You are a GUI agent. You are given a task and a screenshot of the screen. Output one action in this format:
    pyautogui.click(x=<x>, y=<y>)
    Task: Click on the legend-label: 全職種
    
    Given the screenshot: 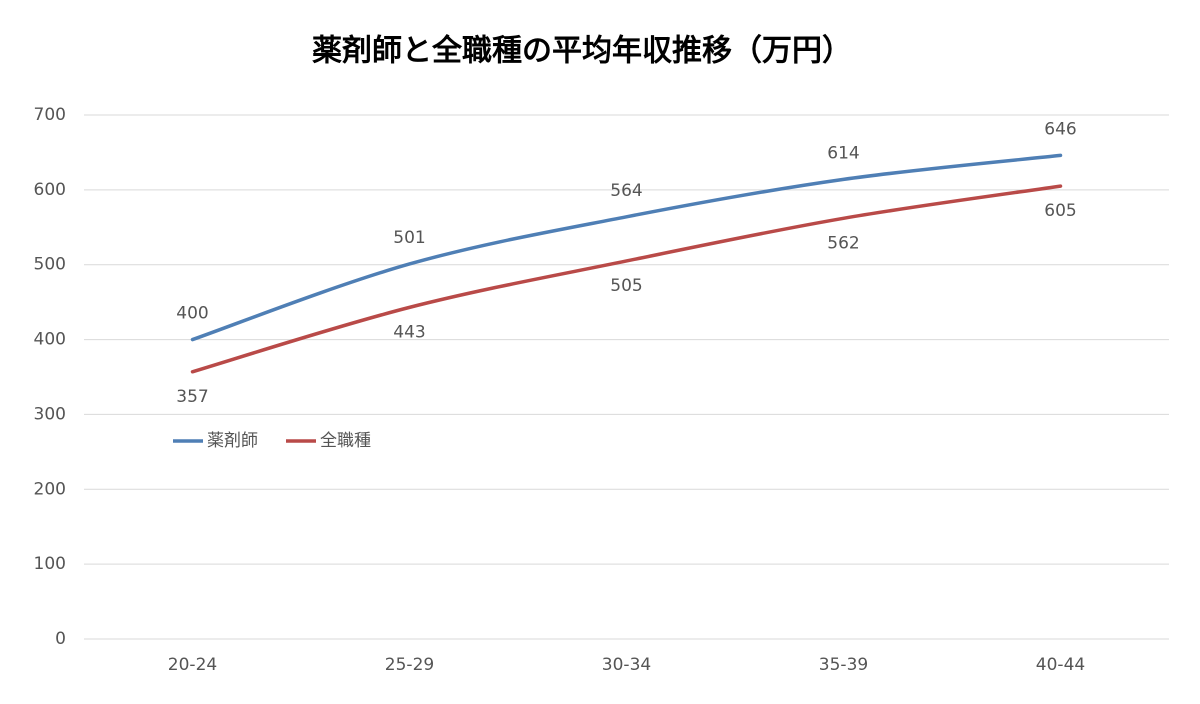 What is the action you would take?
    pyautogui.click(x=345, y=441)
    